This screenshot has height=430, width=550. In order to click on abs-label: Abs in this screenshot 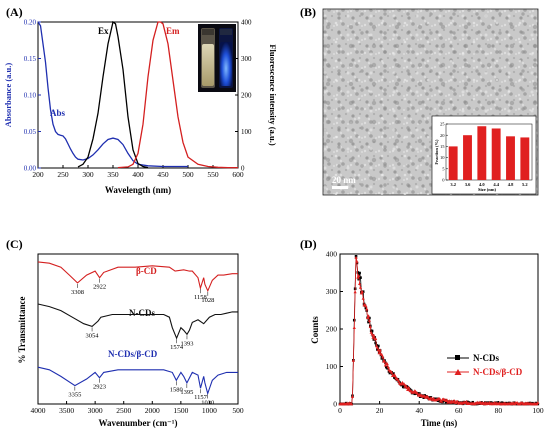, I will do `click(58, 113)`.